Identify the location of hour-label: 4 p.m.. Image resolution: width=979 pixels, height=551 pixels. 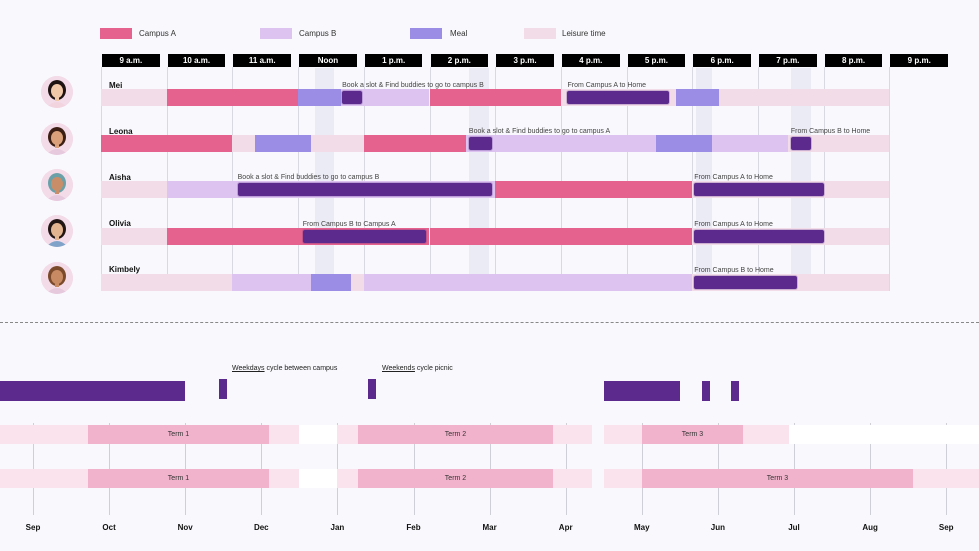
(590, 60).